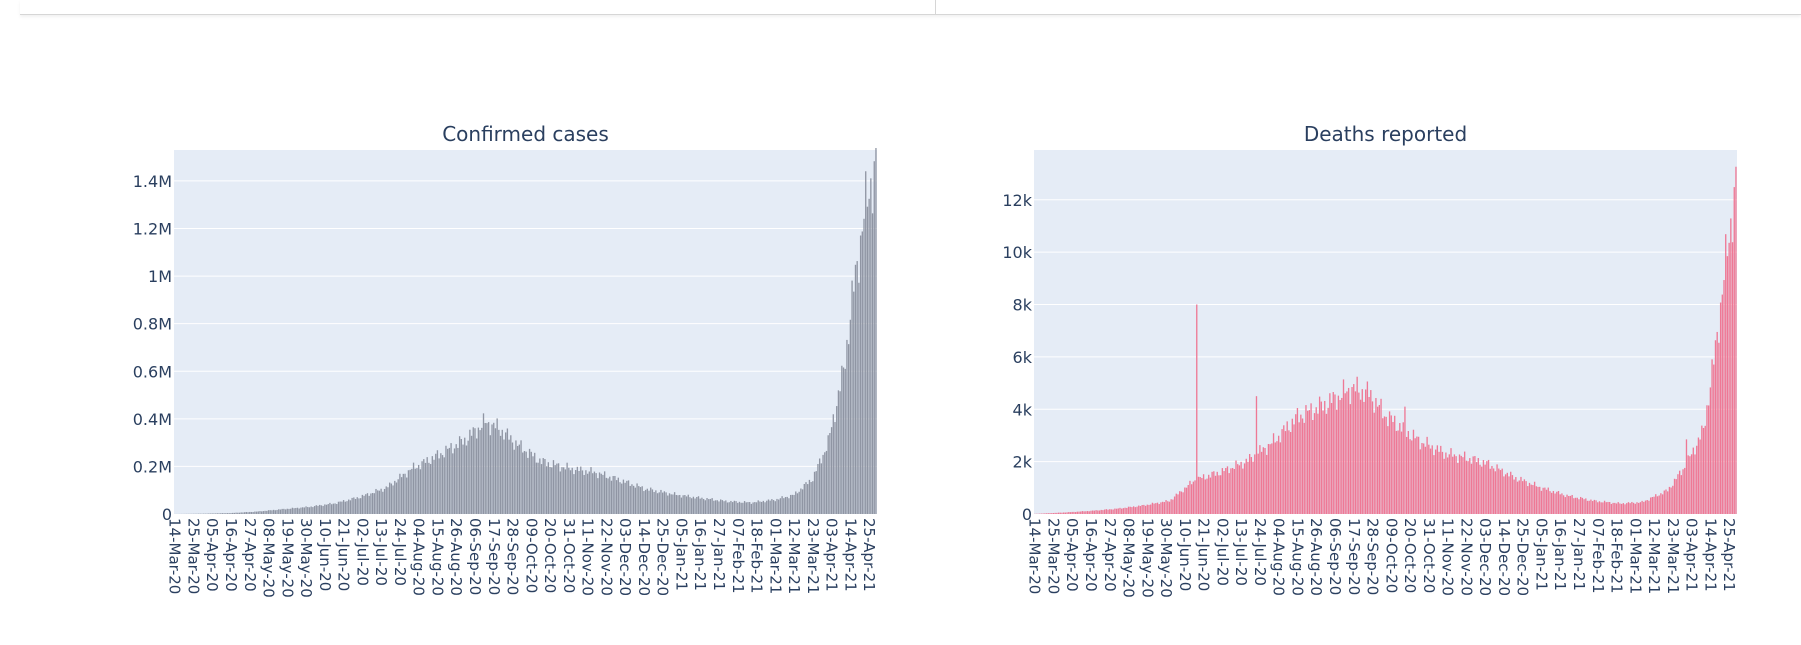 The image size is (1801, 645). I want to click on x-tick-label: 19-May-20, so click(1147, 558).